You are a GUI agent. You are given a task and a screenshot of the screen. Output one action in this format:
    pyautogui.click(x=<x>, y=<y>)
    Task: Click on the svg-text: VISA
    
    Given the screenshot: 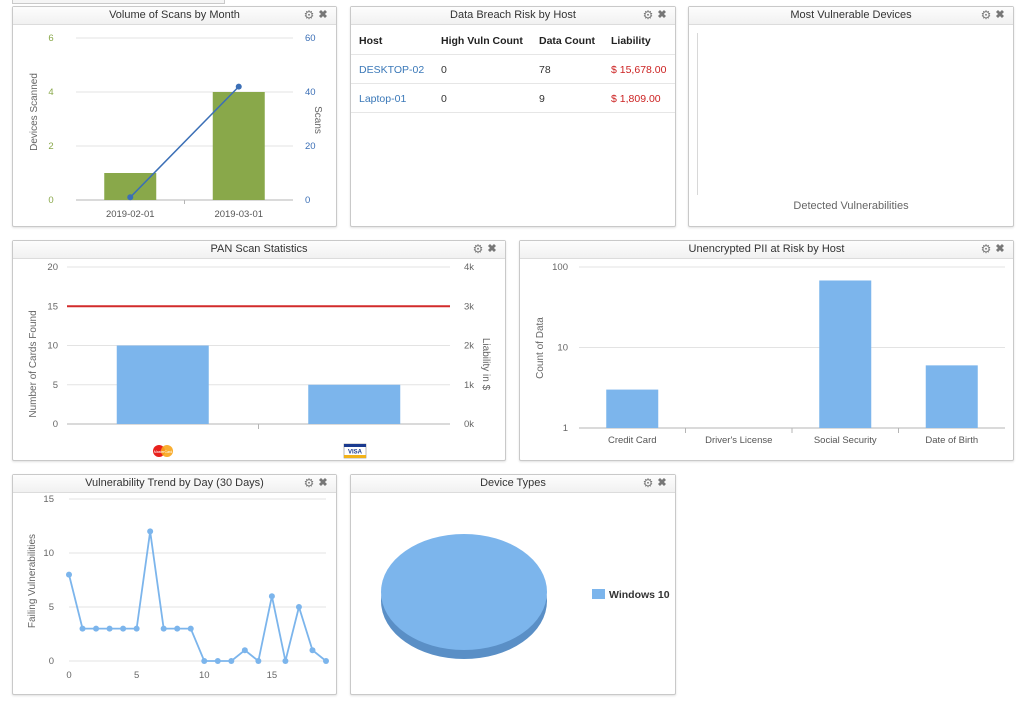 What is the action you would take?
    pyautogui.click(x=355, y=453)
    